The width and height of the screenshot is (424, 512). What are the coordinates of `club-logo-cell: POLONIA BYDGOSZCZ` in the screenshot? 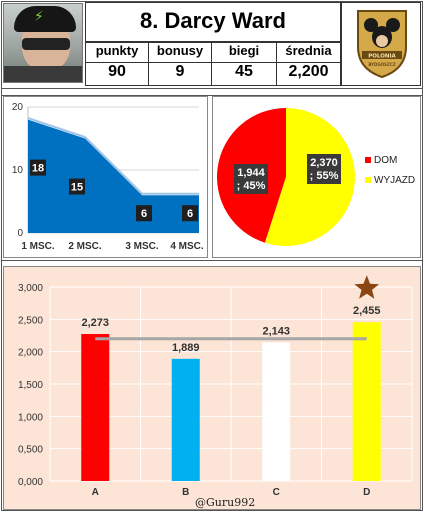 It's located at (381, 44).